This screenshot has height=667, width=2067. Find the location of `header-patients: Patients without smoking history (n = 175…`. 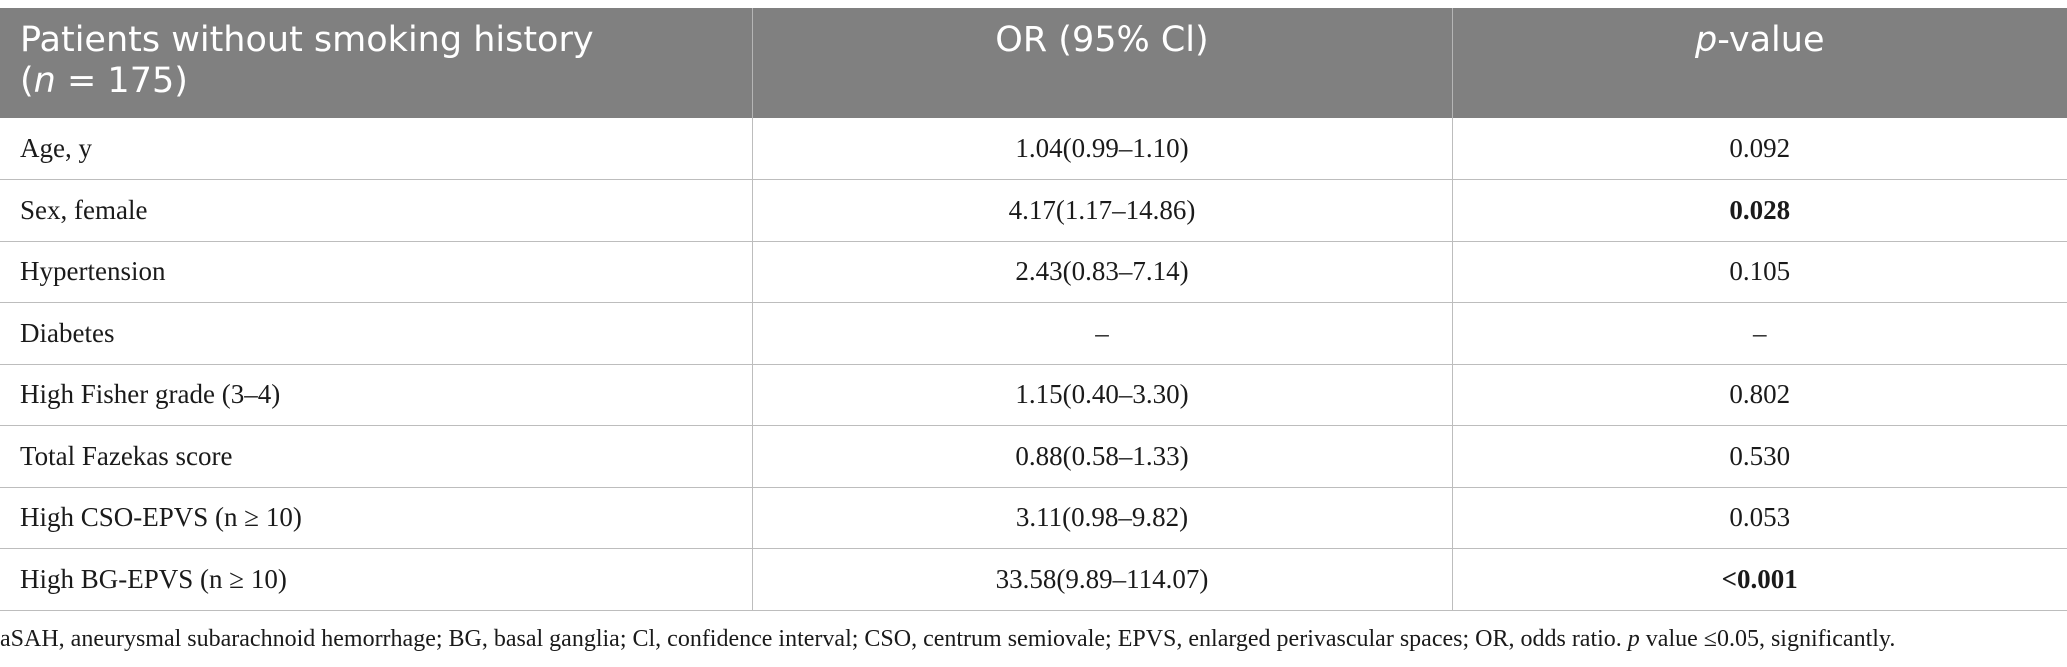

header-patients: Patients without smoking history (n = 175… is located at coordinates (376, 63).